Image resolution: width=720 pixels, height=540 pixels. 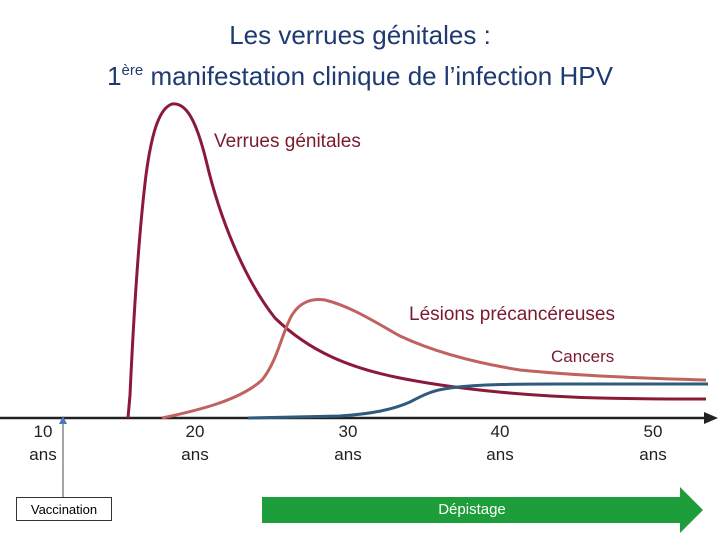 I want to click on cancer-curve, so click(x=477, y=401).